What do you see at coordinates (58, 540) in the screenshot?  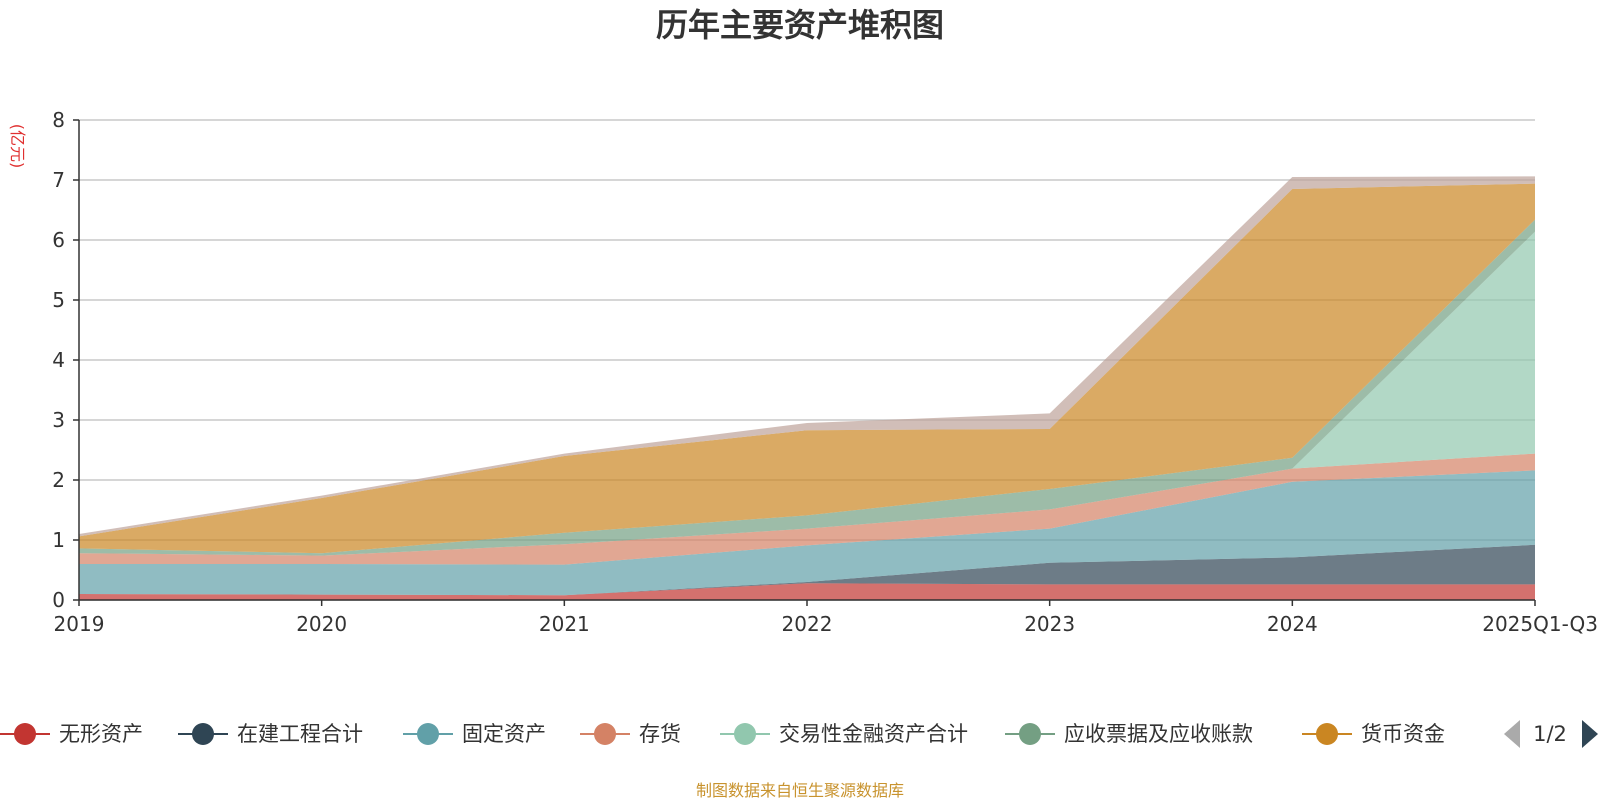 I see `y-tick-label: 1` at bounding box center [58, 540].